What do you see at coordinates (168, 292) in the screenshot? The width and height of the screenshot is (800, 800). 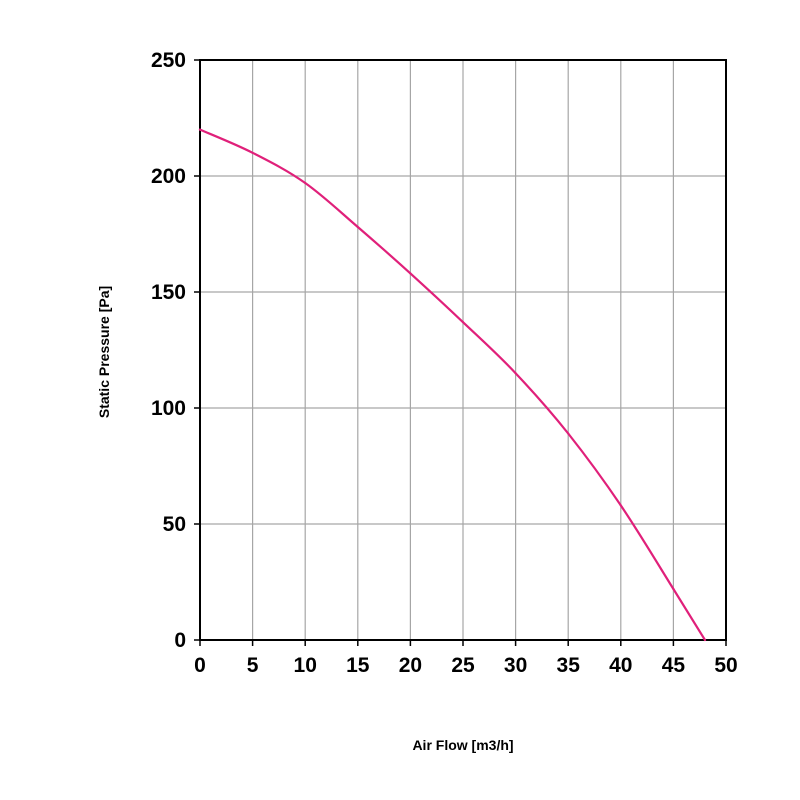 I see `y-tick-label: 150` at bounding box center [168, 292].